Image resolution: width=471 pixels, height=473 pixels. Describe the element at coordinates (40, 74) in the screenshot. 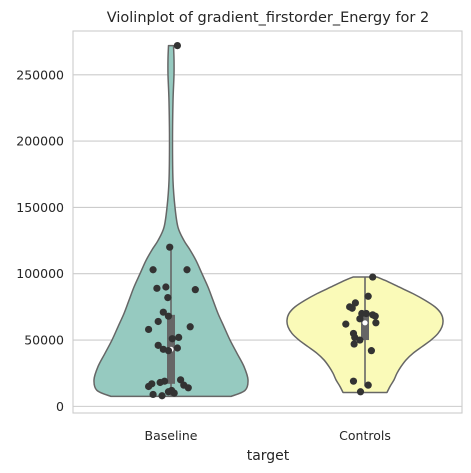

I see `y-tick-label: 250000` at that location.